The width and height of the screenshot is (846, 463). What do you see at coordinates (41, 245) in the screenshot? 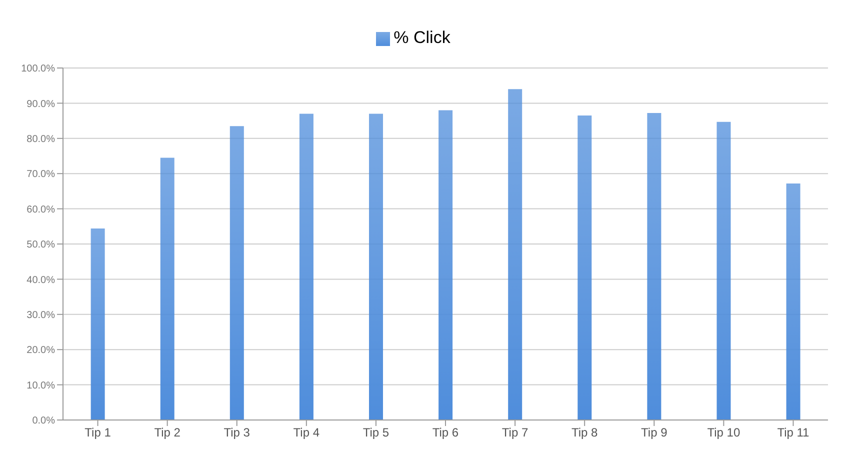
I see `y-tick-label: 50.0%` at bounding box center [41, 245].